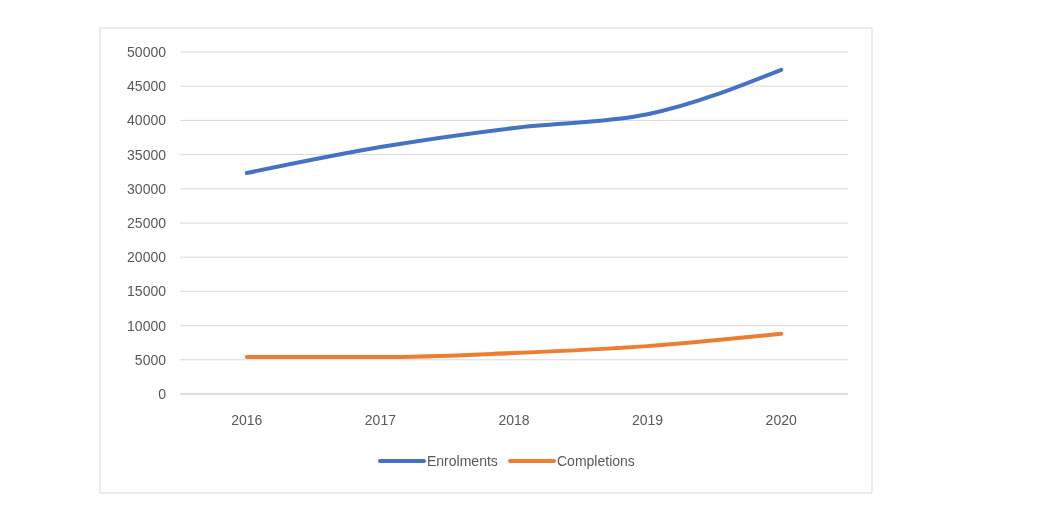 This screenshot has height=510, width=1061. Describe the element at coordinates (147, 223) in the screenshot. I see `y-tick-label: 25000` at that location.